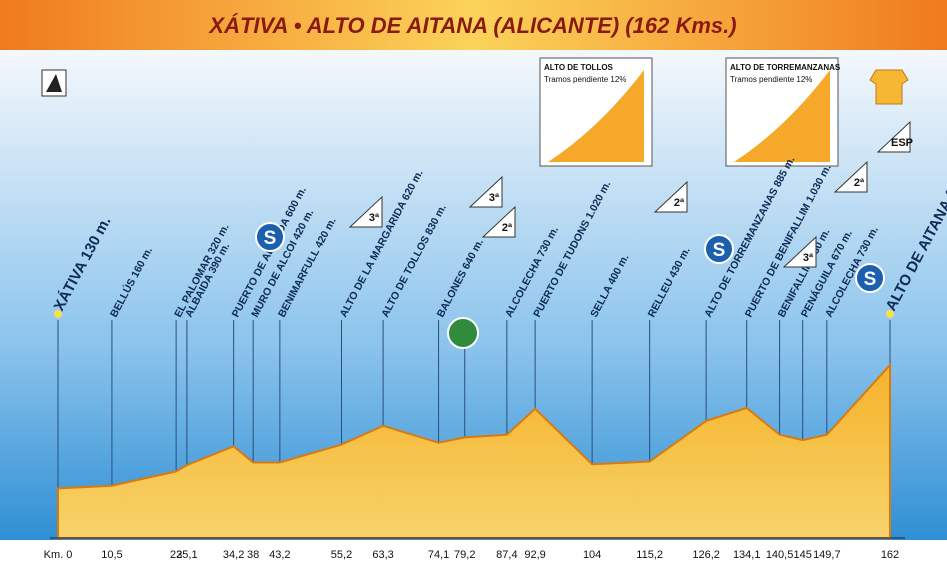  What do you see at coordinates (186, 555) in the screenshot?
I see `x-tick-label: 25,1` at bounding box center [186, 555].